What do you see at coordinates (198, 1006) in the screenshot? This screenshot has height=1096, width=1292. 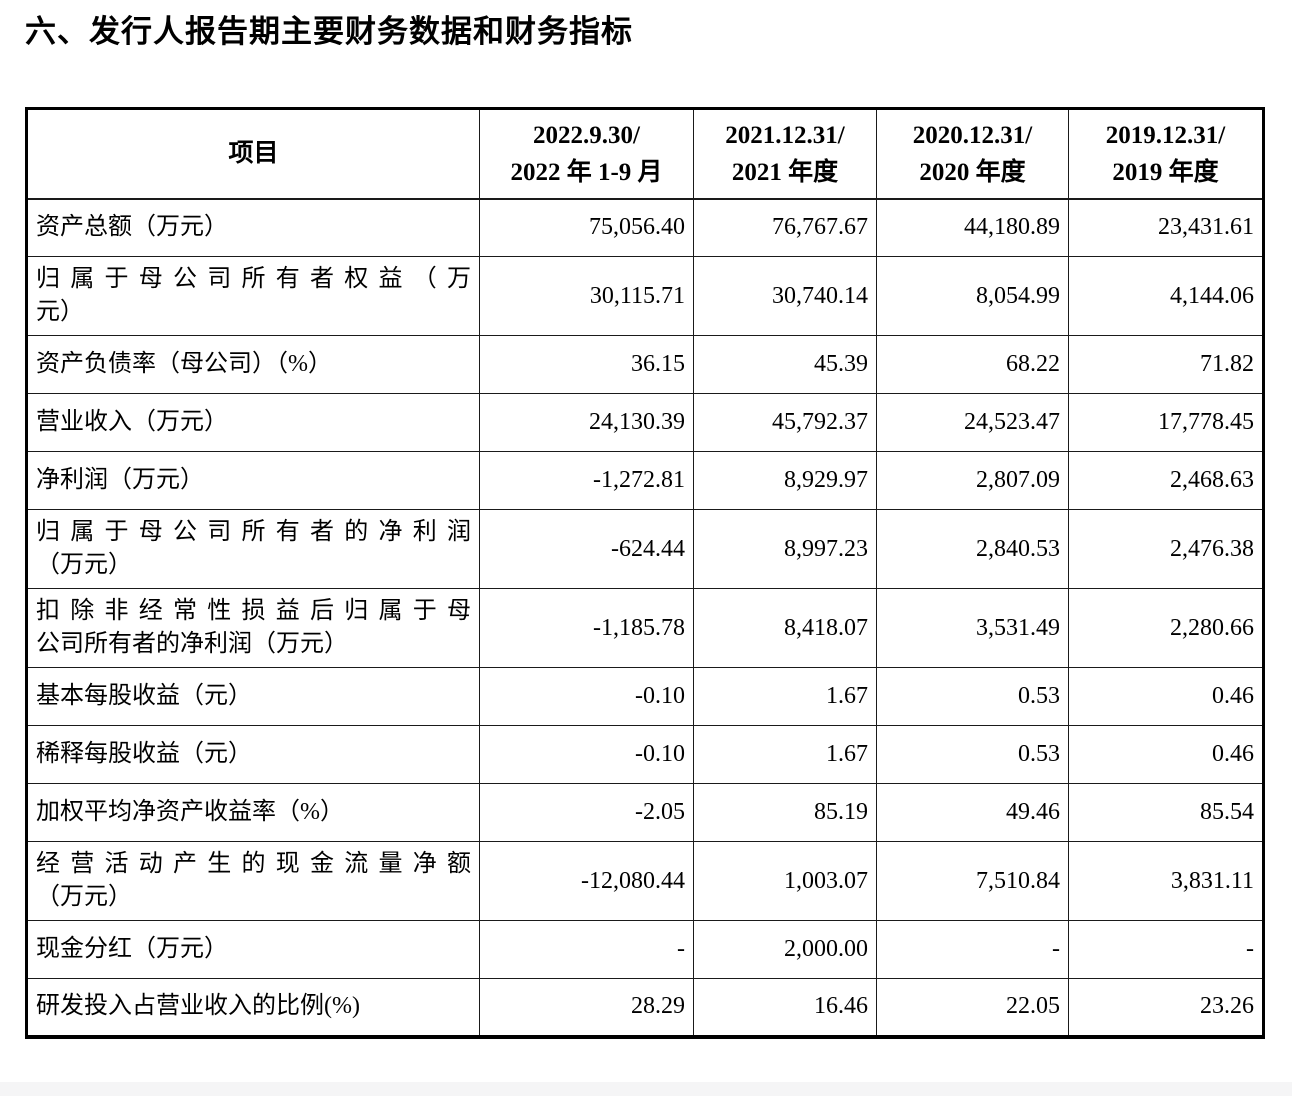 I see `row-label-line: 研发投入占营业收入的比例(%)` at bounding box center [198, 1006].